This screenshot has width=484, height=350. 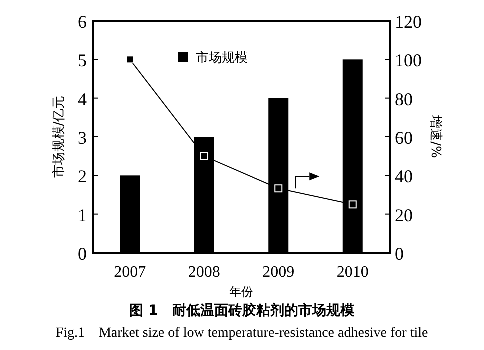 What do you see at coordinates (130, 272) in the screenshot?
I see `x-tick-label: 2007` at bounding box center [130, 272].